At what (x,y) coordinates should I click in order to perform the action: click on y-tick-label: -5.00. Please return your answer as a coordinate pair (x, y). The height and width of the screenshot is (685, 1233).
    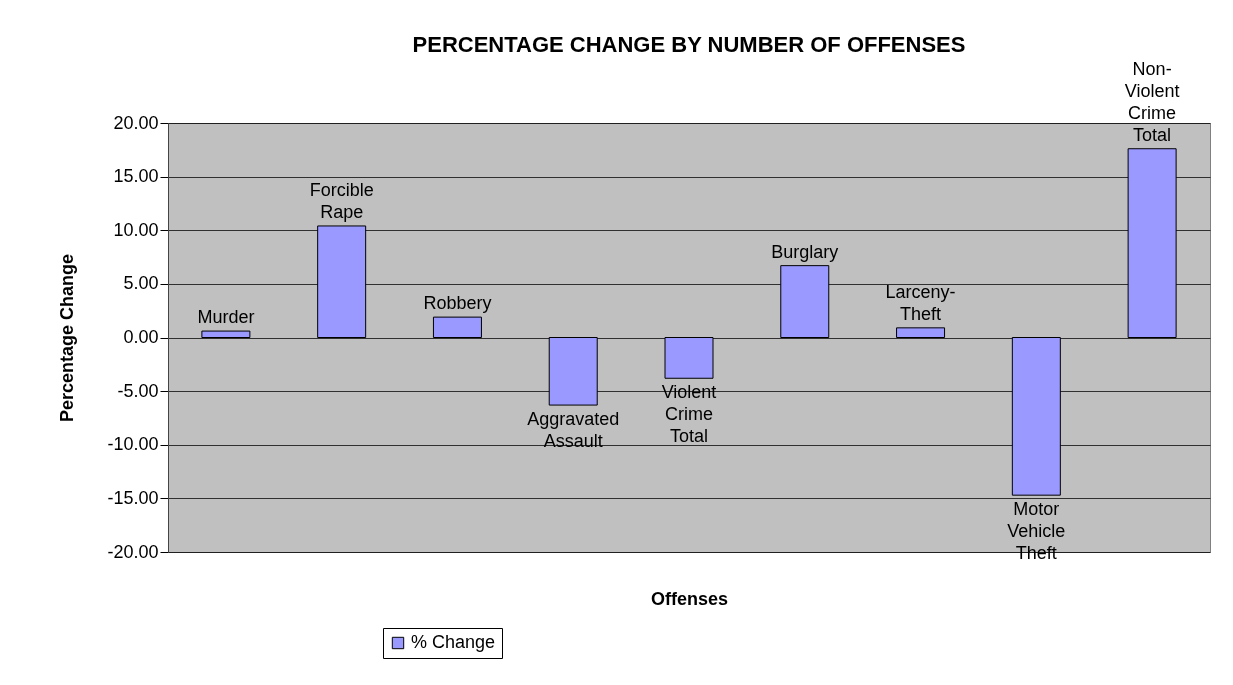
    Looking at the image, I should click on (138, 390).